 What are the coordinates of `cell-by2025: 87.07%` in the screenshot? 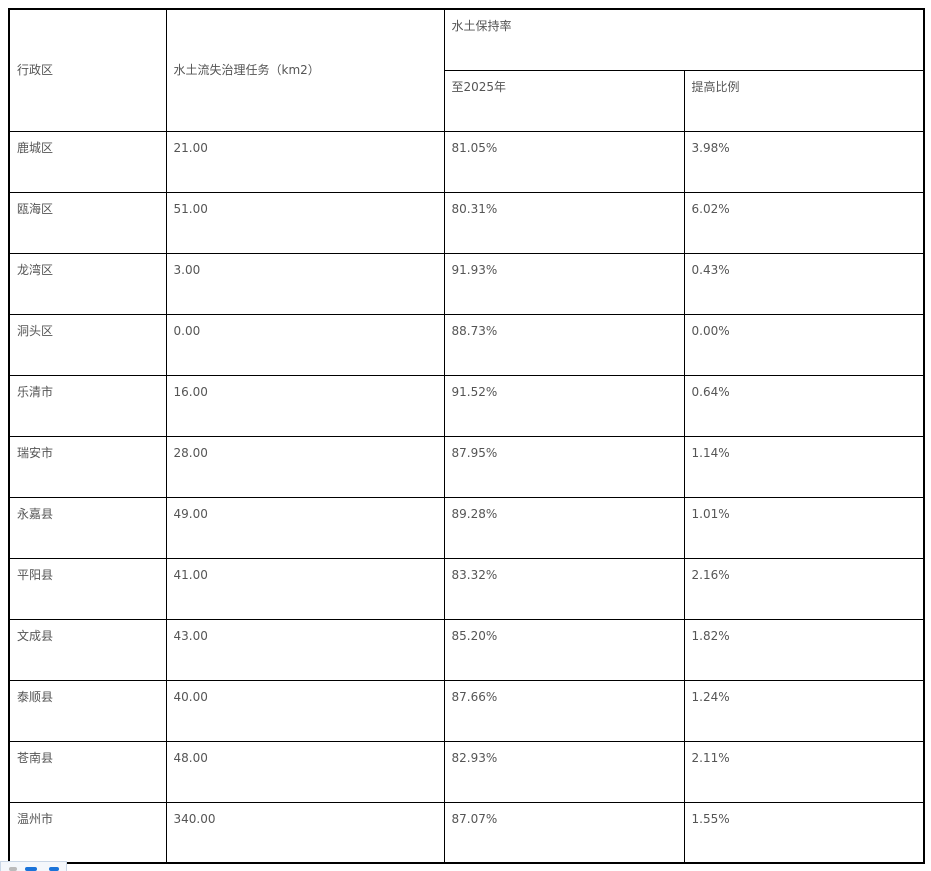 It's located at (564, 832).